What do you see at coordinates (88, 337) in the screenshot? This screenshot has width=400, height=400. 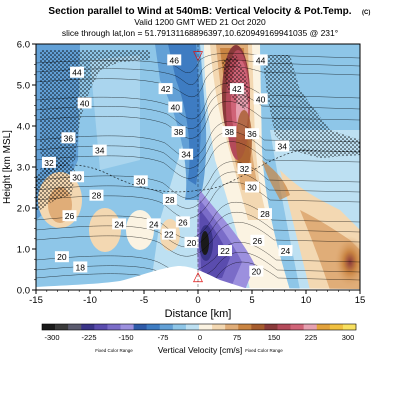 I see `colorbar-tick-label: -225` at bounding box center [88, 337].